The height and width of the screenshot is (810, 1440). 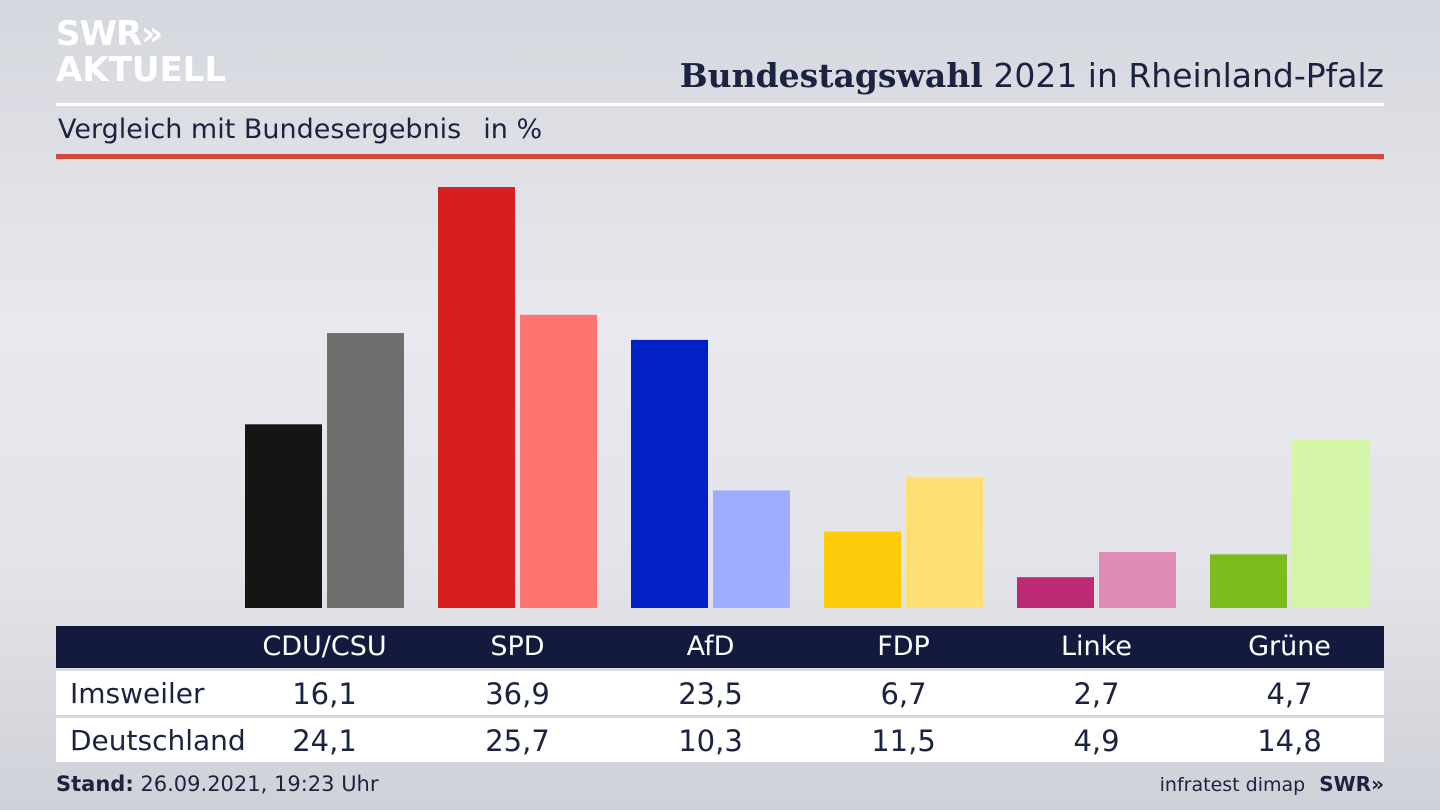 What do you see at coordinates (751, 549) in the screenshot?
I see `bar-afd-deutschland` at bounding box center [751, 549].